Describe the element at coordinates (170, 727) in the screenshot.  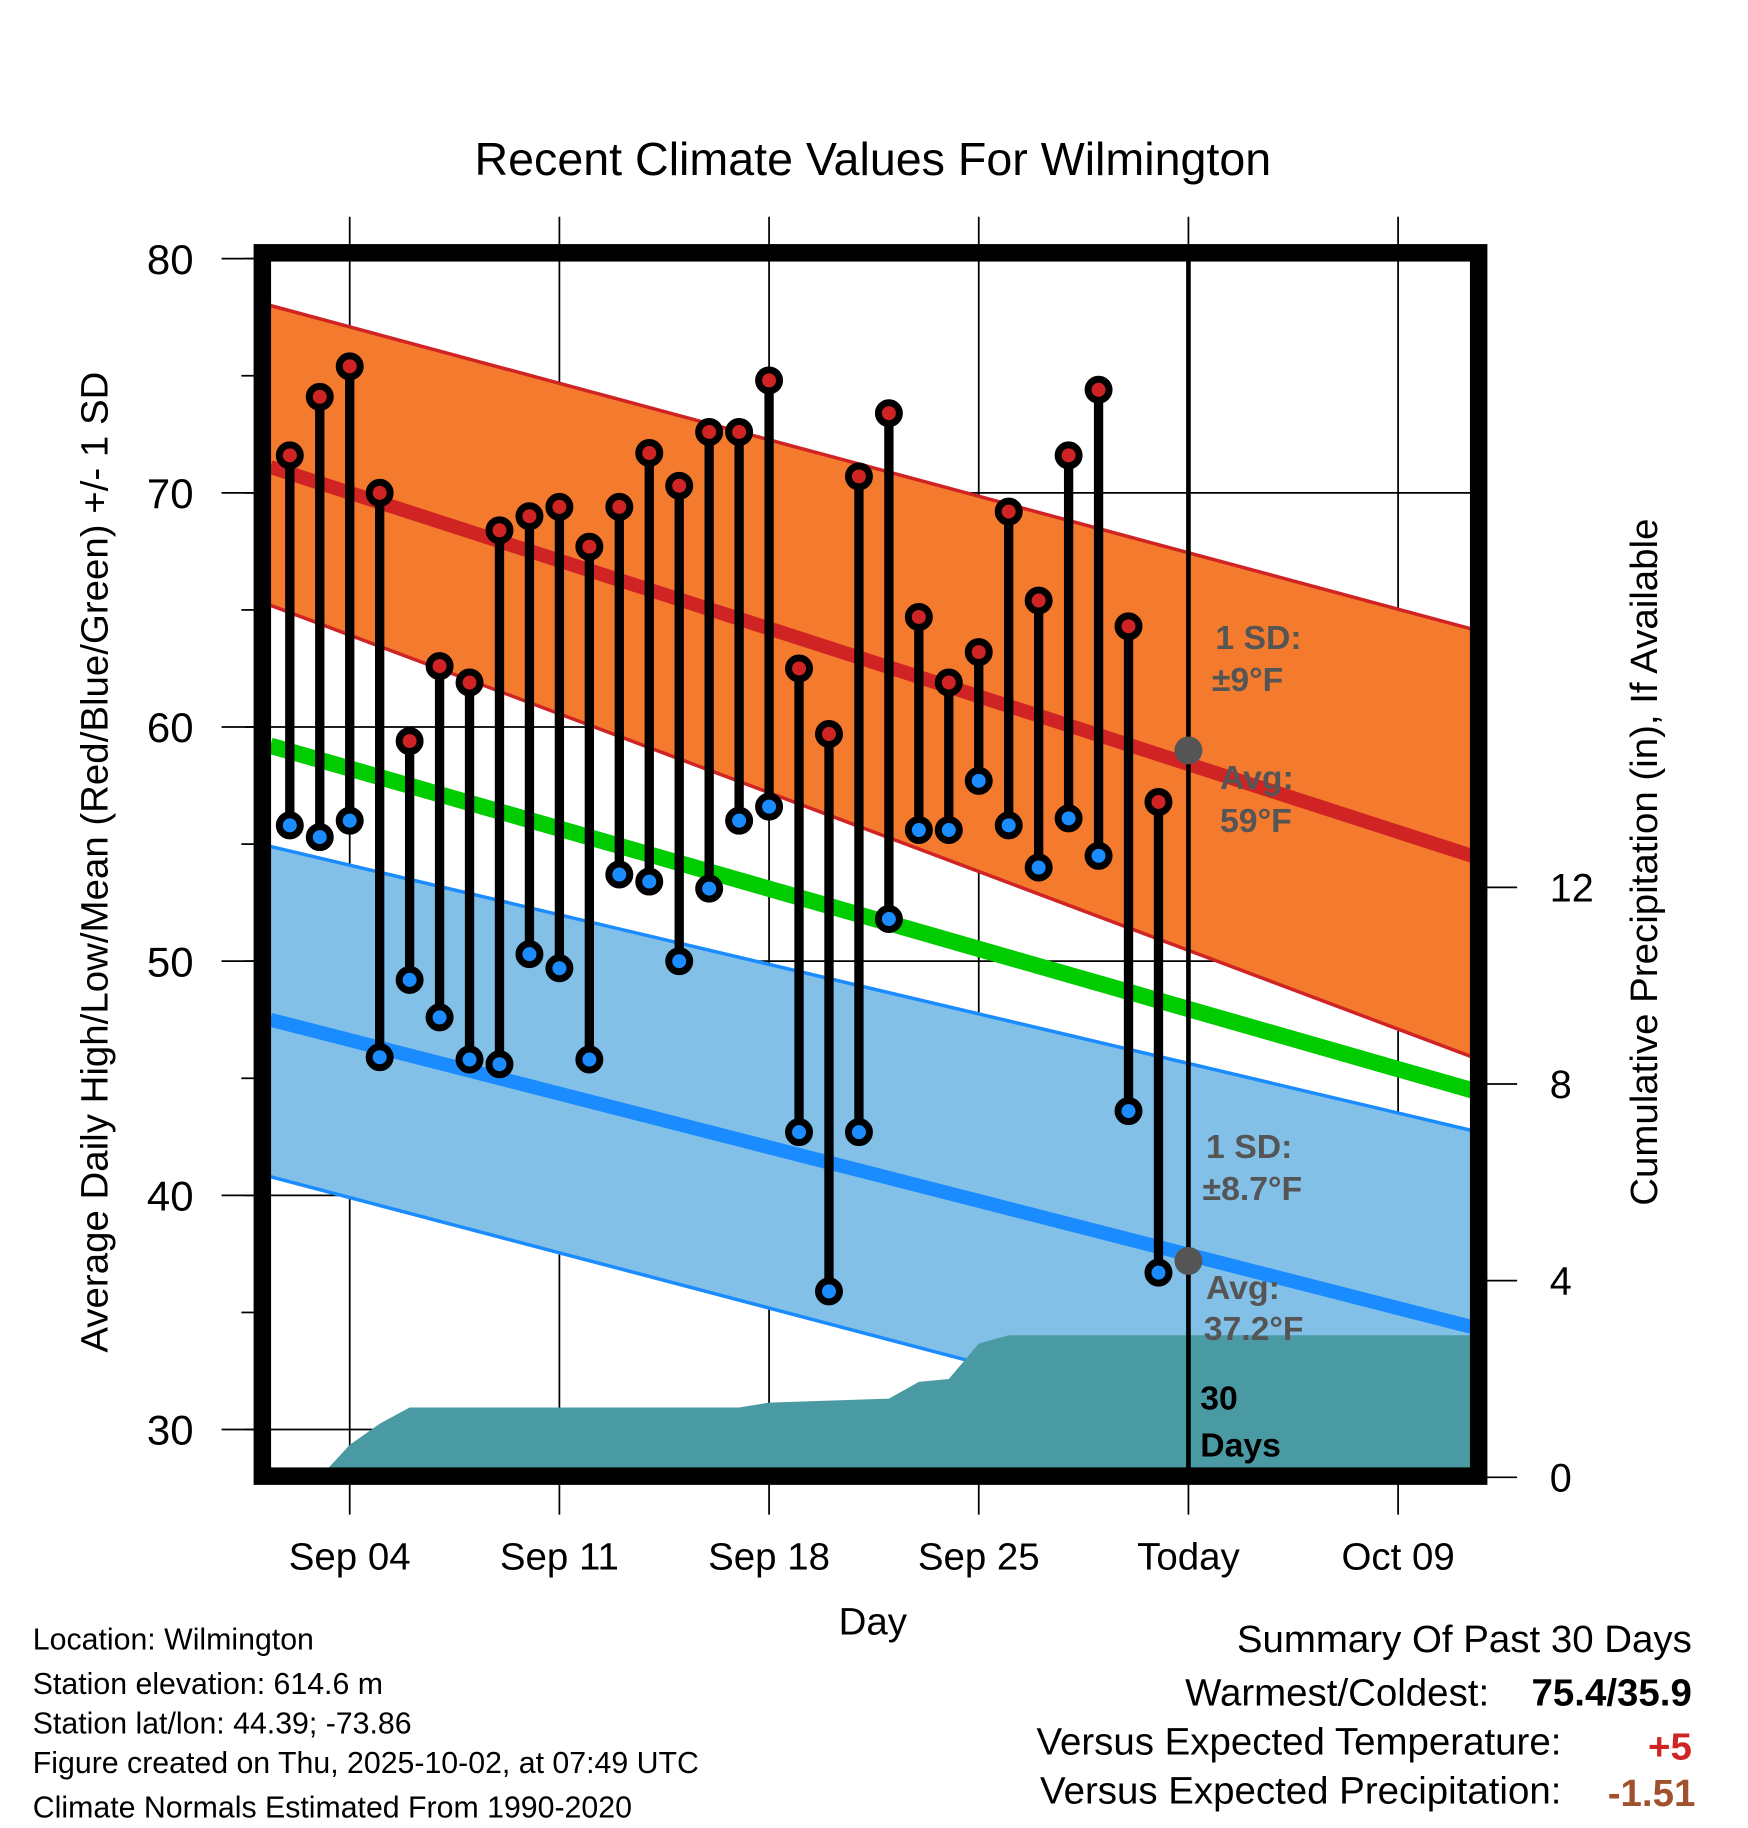
I see `y-tick-label: 60` at that location.